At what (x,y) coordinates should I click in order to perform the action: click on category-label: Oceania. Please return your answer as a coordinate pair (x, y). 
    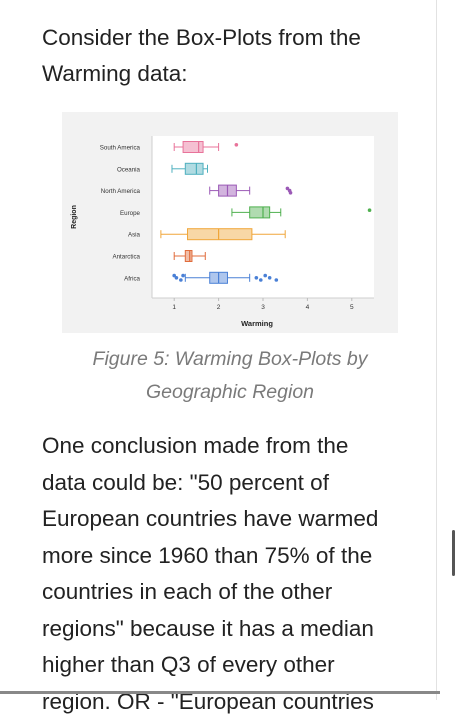
    Looking at the image, I should click on (129, 169).